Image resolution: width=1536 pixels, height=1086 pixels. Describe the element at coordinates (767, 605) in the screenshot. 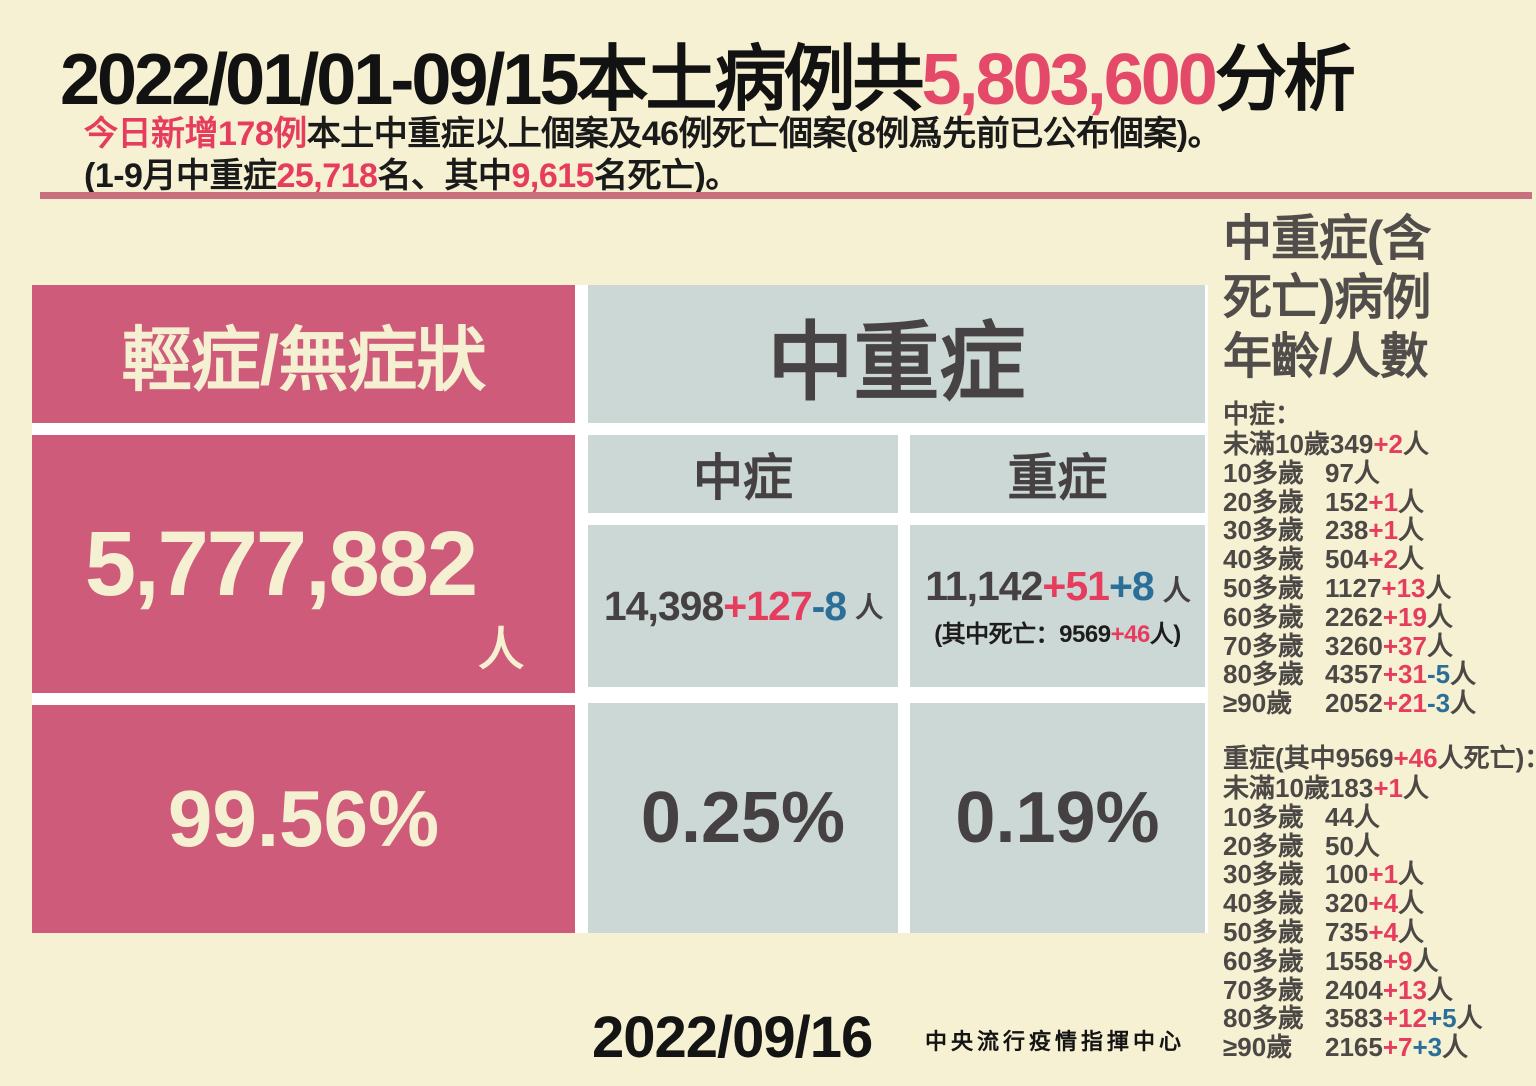

I see `moderate-count-new: +127` at that location.